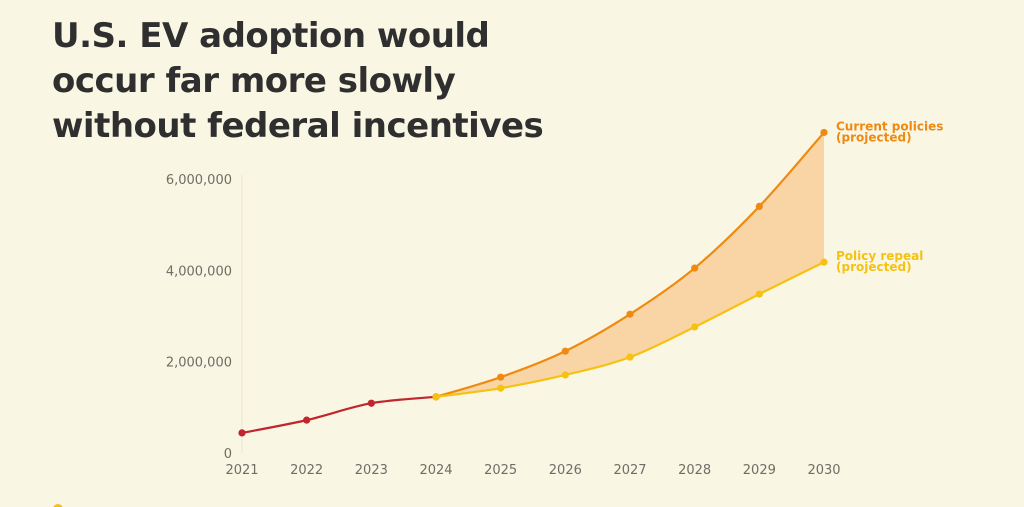 The width and height of the screenshot is (1024, 507). Describe the element at coordinates (339, 414) in the screenshot. I see `series-line-historical` at that location.